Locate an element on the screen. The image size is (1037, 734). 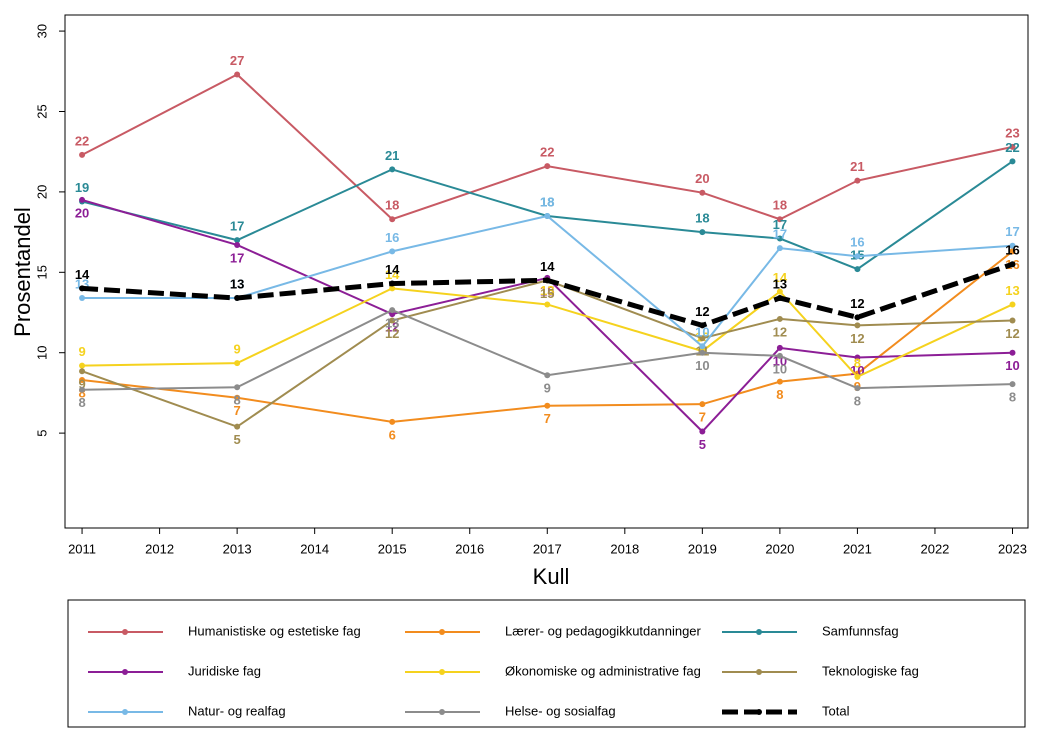
x-axis-title: Kull is located at coordinates (551, 576).